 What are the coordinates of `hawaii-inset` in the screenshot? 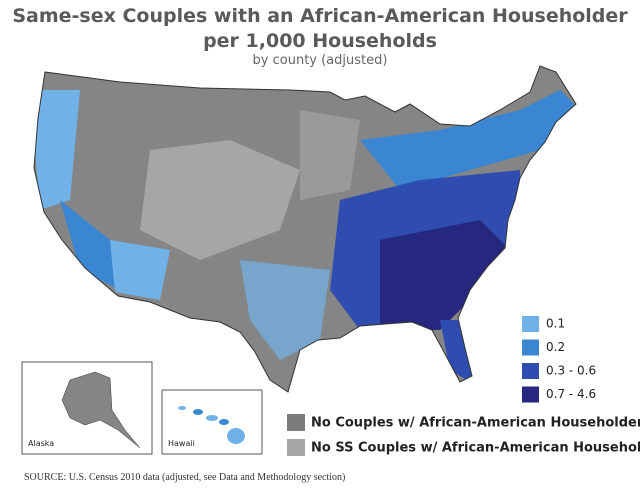 It's located at (212, 422).